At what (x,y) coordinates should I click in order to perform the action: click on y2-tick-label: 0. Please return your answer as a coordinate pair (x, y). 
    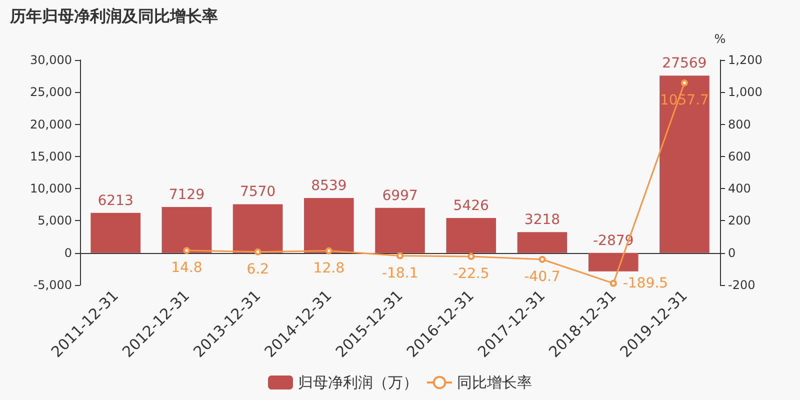
    Looking at the image, I should click on (732, 253).